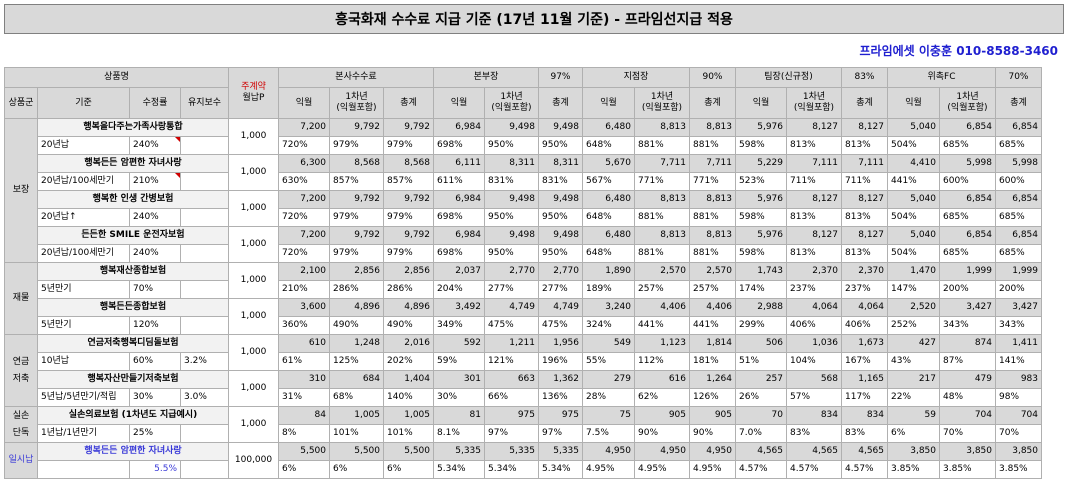  I want to click on amount-cell: 1,211, so click(511, 343).